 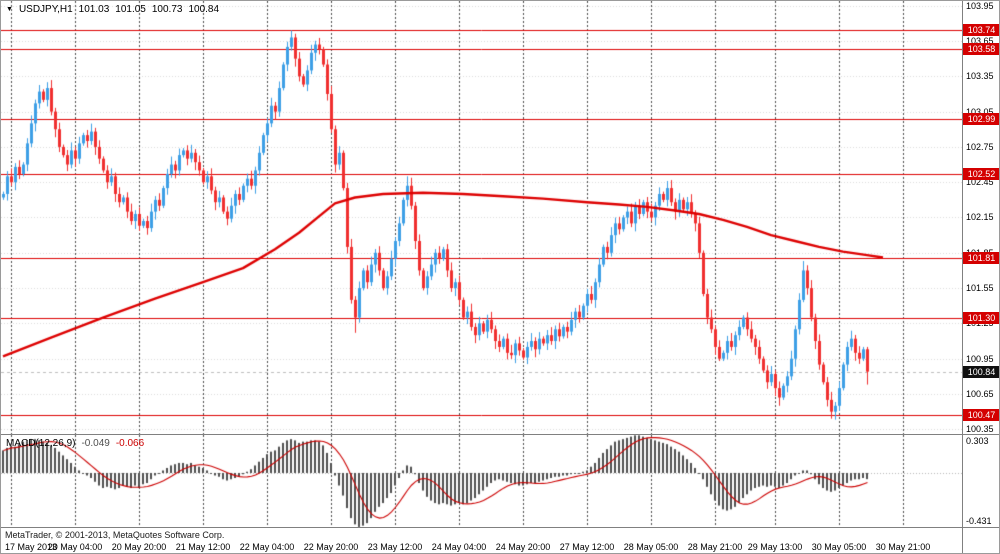 What do you see at coordinates (395, 547) in the screenshot?
I see `time-axis-label: 23 May 12:00` at bounding box center [395, 547].